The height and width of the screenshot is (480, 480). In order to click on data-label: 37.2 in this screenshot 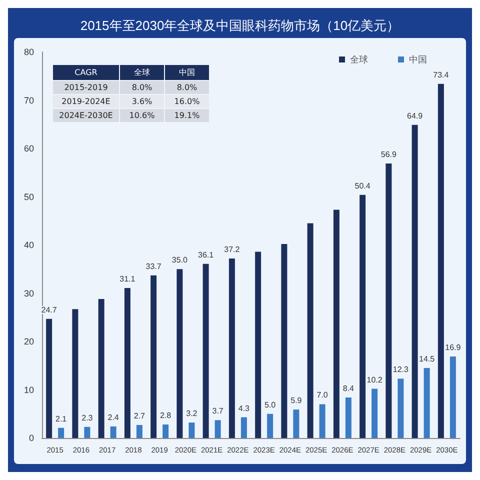, I will do `click(232, 249)`.